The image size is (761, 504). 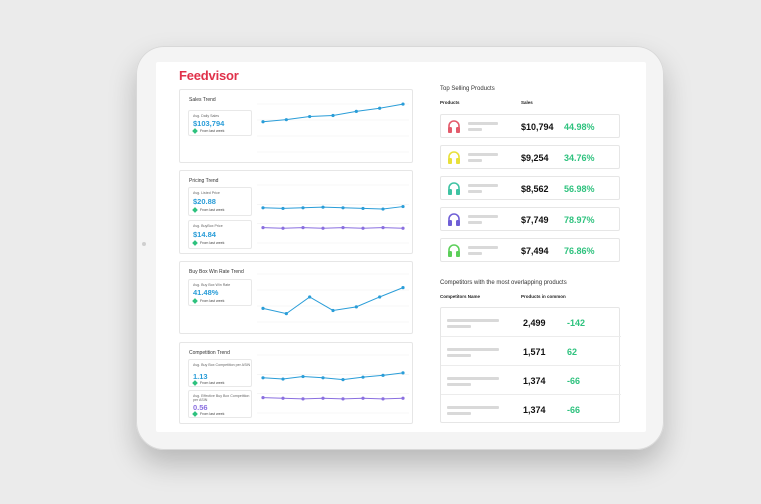 What do you see at coordinates (460, 296) in the screenshot?
I see `col-competitor-name: Competitors Name` at bounding box center [460, 296].